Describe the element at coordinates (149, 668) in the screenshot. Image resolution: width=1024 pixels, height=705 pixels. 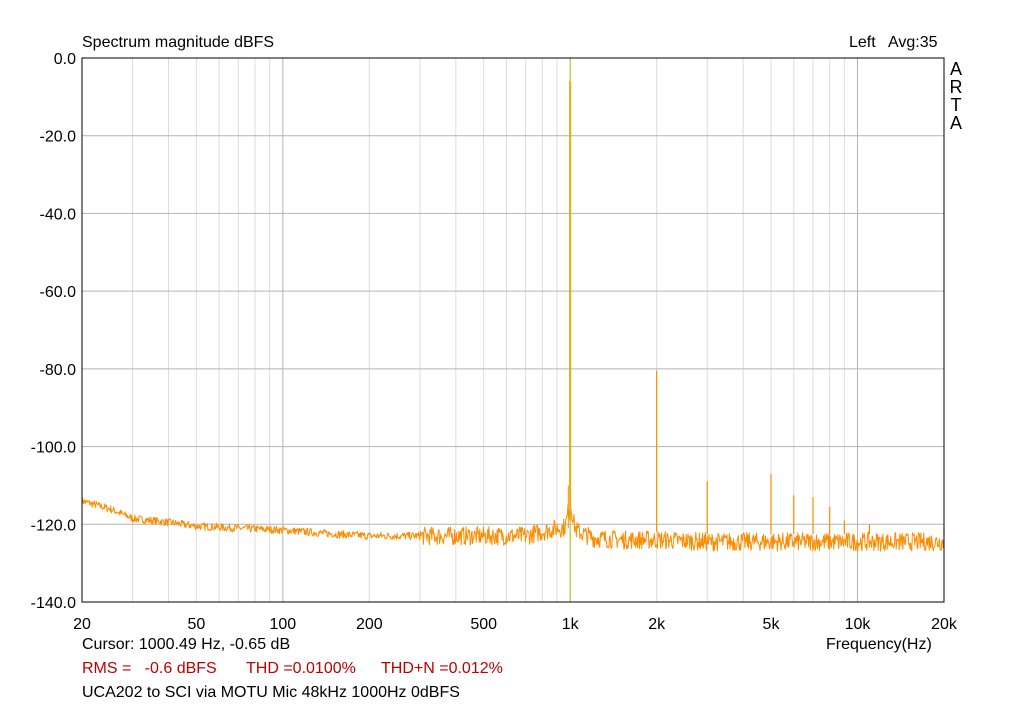
I see `rms-readout: RMS = -0.6 dBFS` at that location.